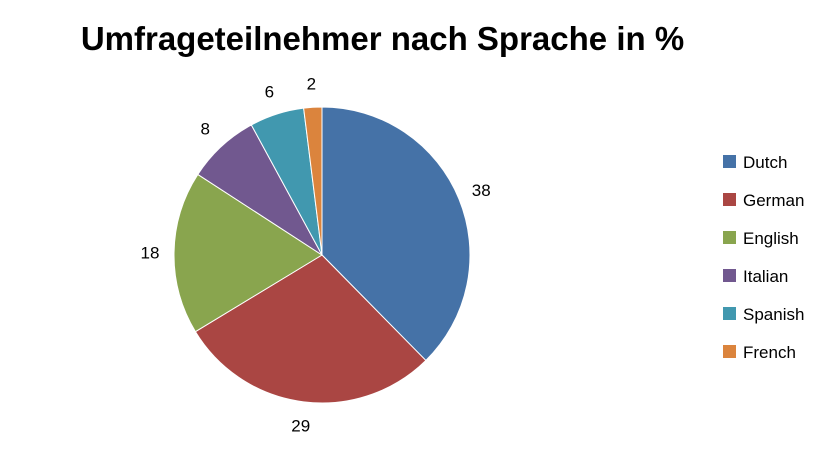 The height and width of the screenshot is (451, 827). I want to click on legend-swatch-spanish, so click(729, 313).